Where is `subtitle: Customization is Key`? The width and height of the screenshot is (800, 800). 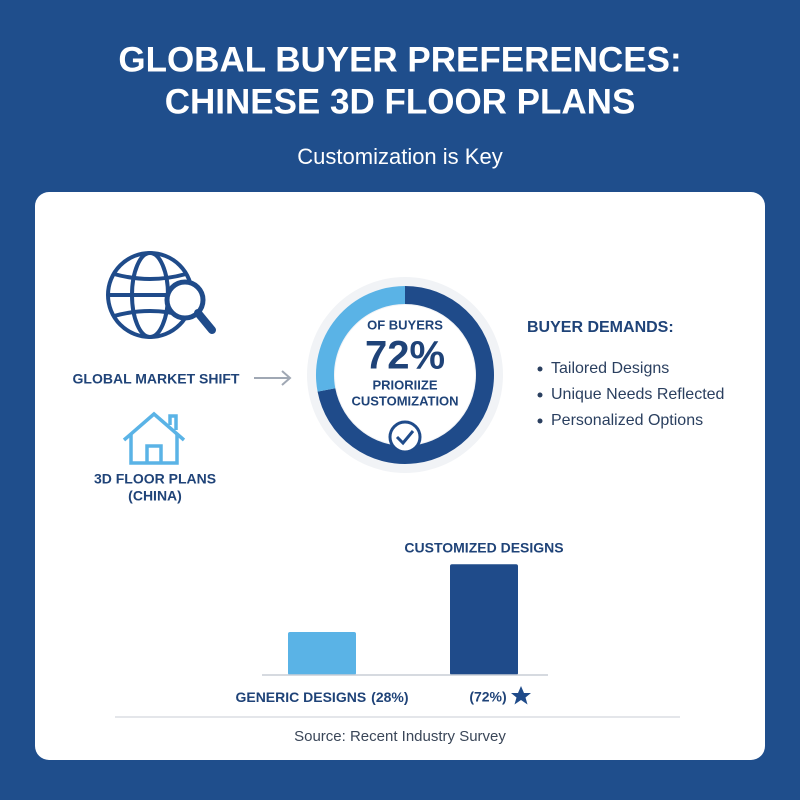
subtitle: Customization is Key is located at coordinates (399, 156).